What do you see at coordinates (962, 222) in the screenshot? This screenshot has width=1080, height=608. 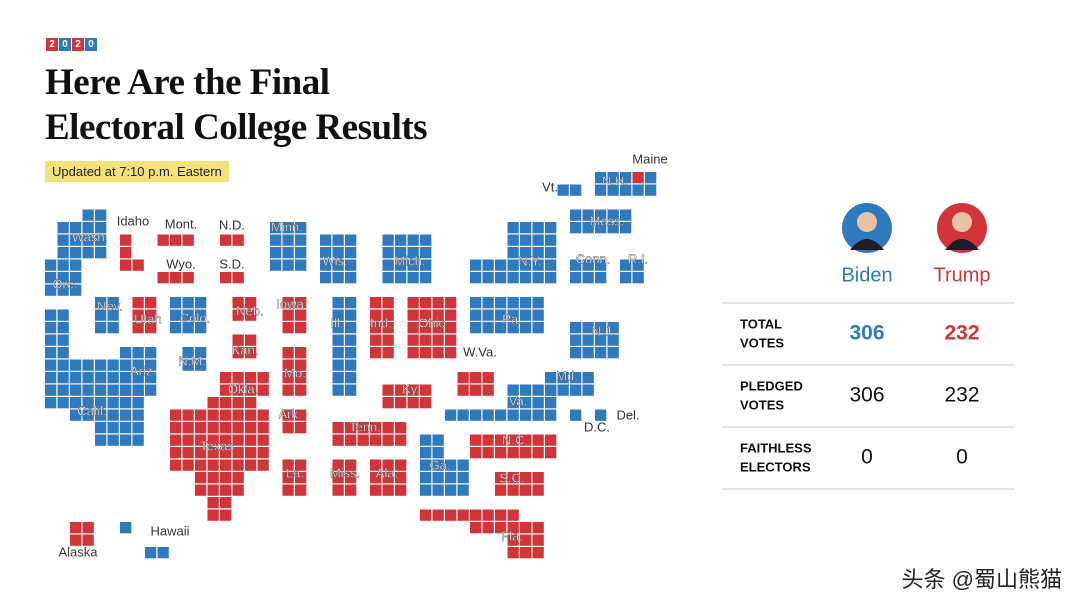 I see `photo-head` at bounding box center [962, 222].